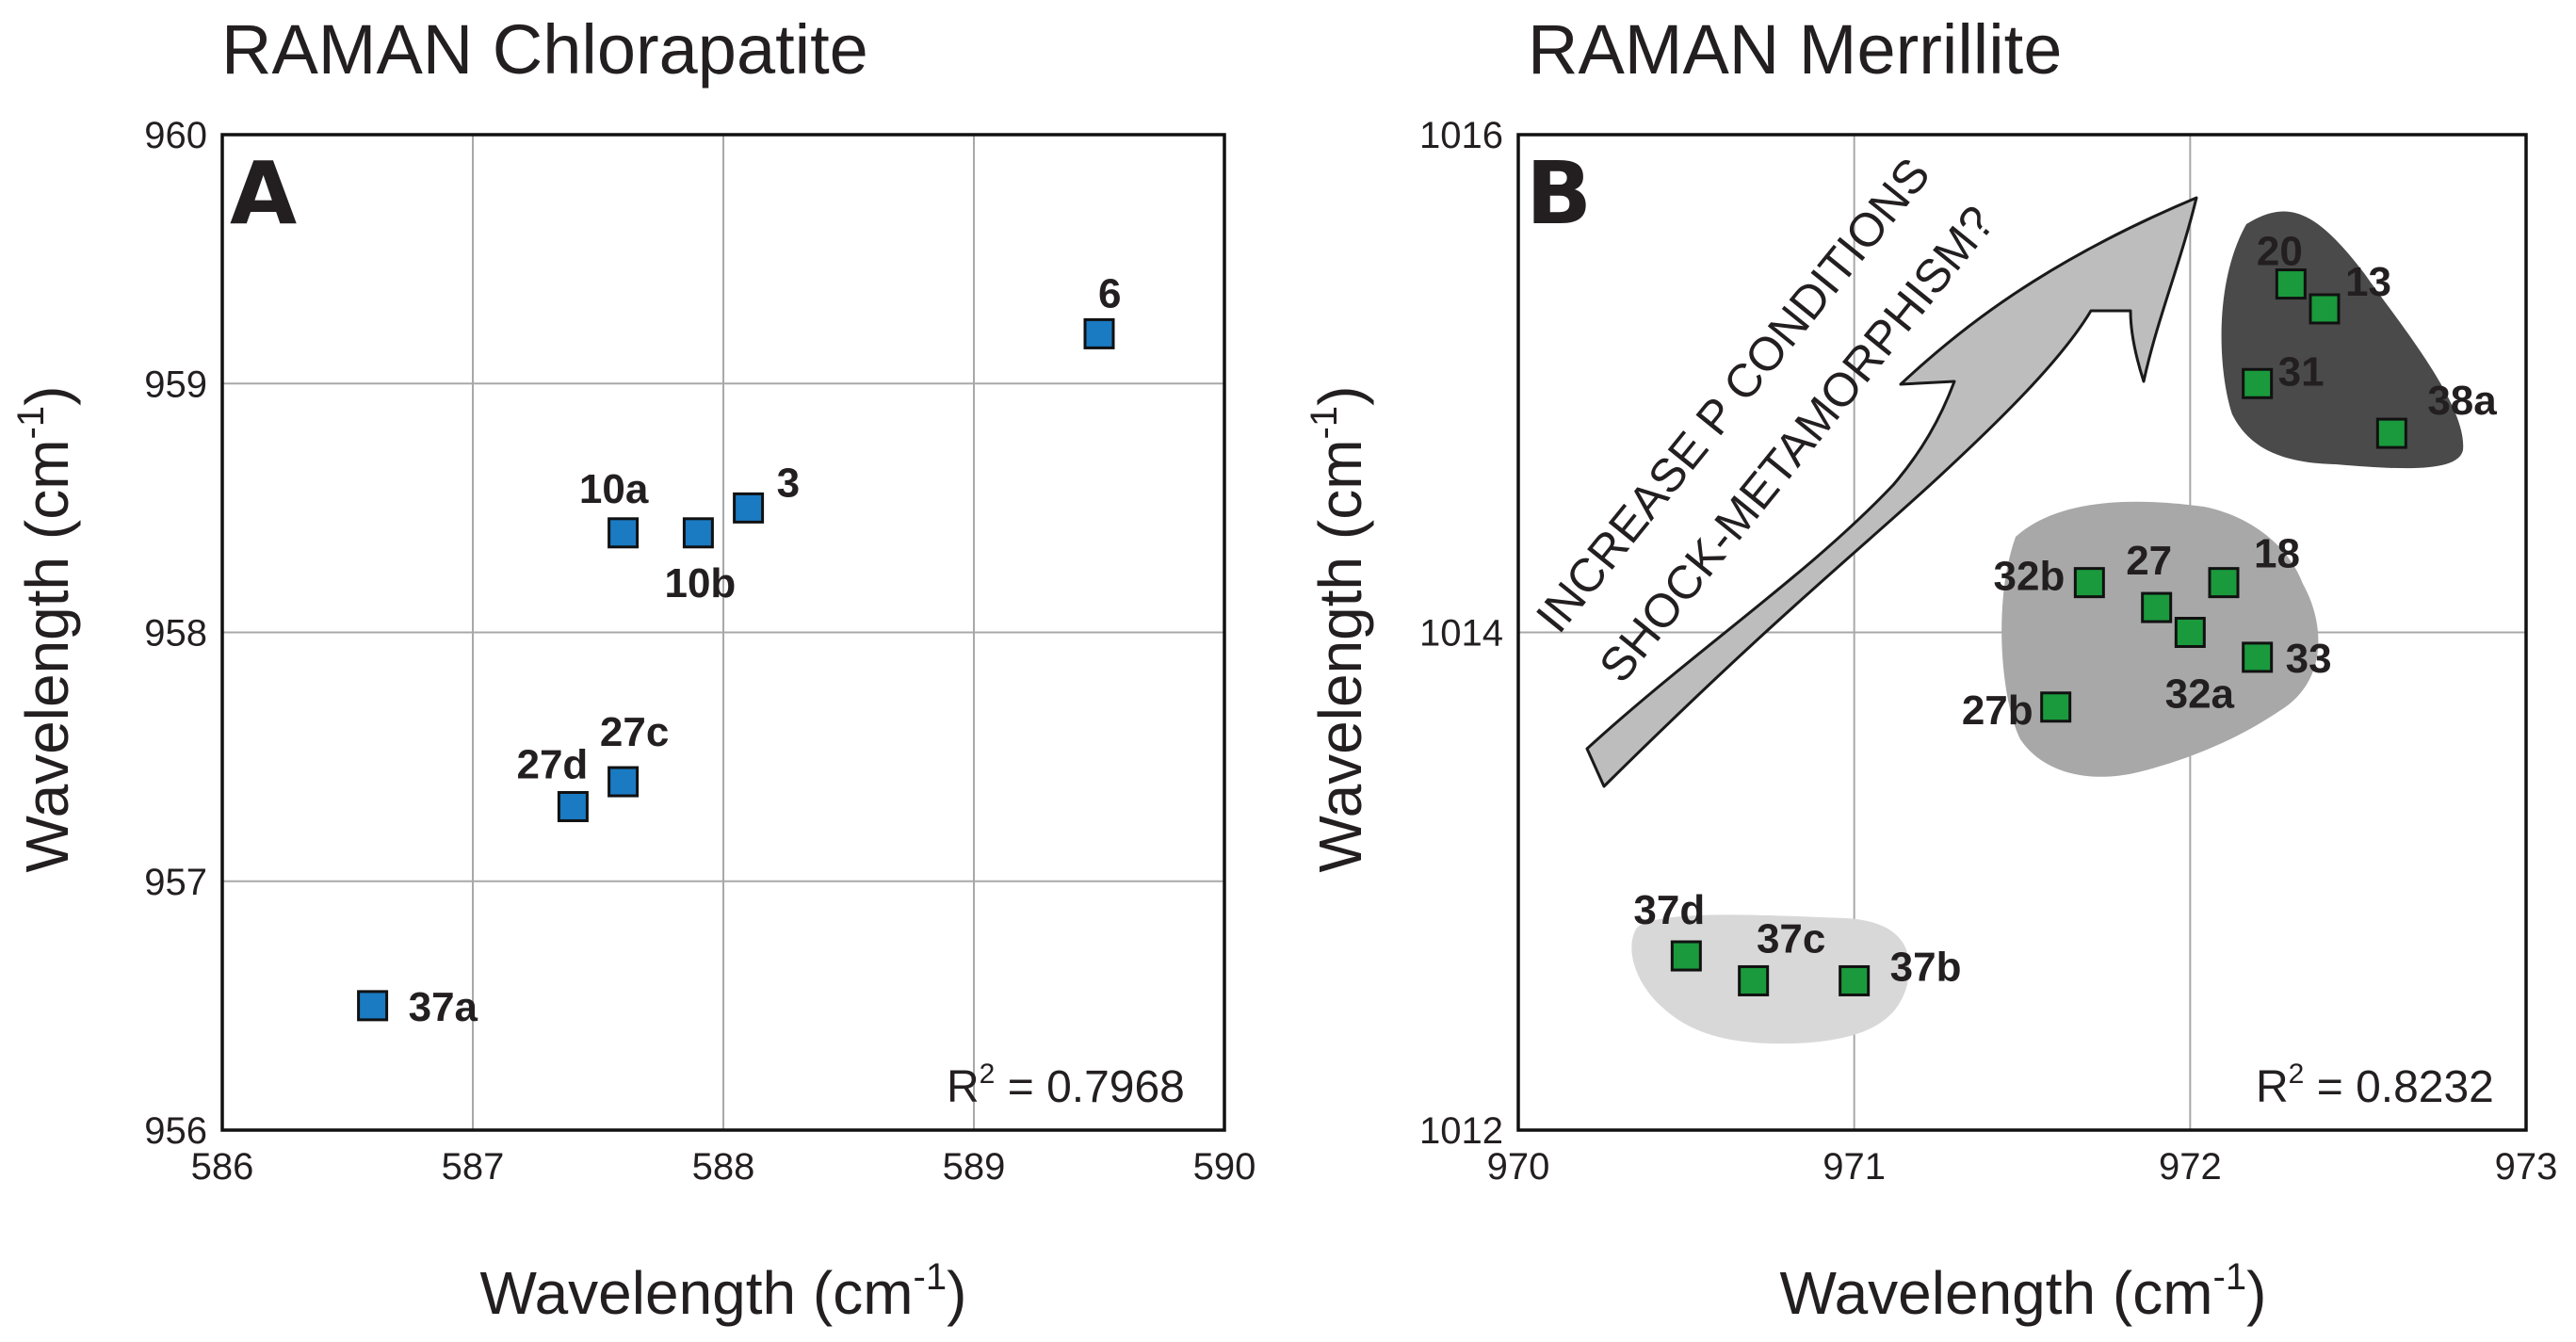 The image size is (2576, 1342). What do you see at coordinates (1090, 1087) in the screenshot?
I see `panel-a-r2-value: = 0.7968` at bounding box center [1090, 1087].